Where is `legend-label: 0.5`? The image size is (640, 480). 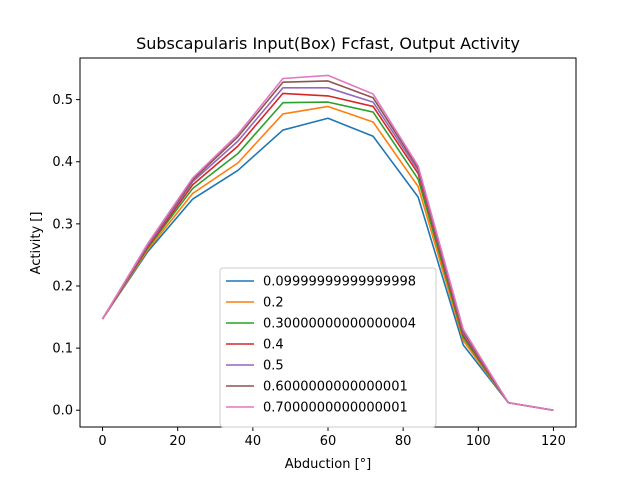
legend-label: 0.5 is located at coordinates (273, 366).